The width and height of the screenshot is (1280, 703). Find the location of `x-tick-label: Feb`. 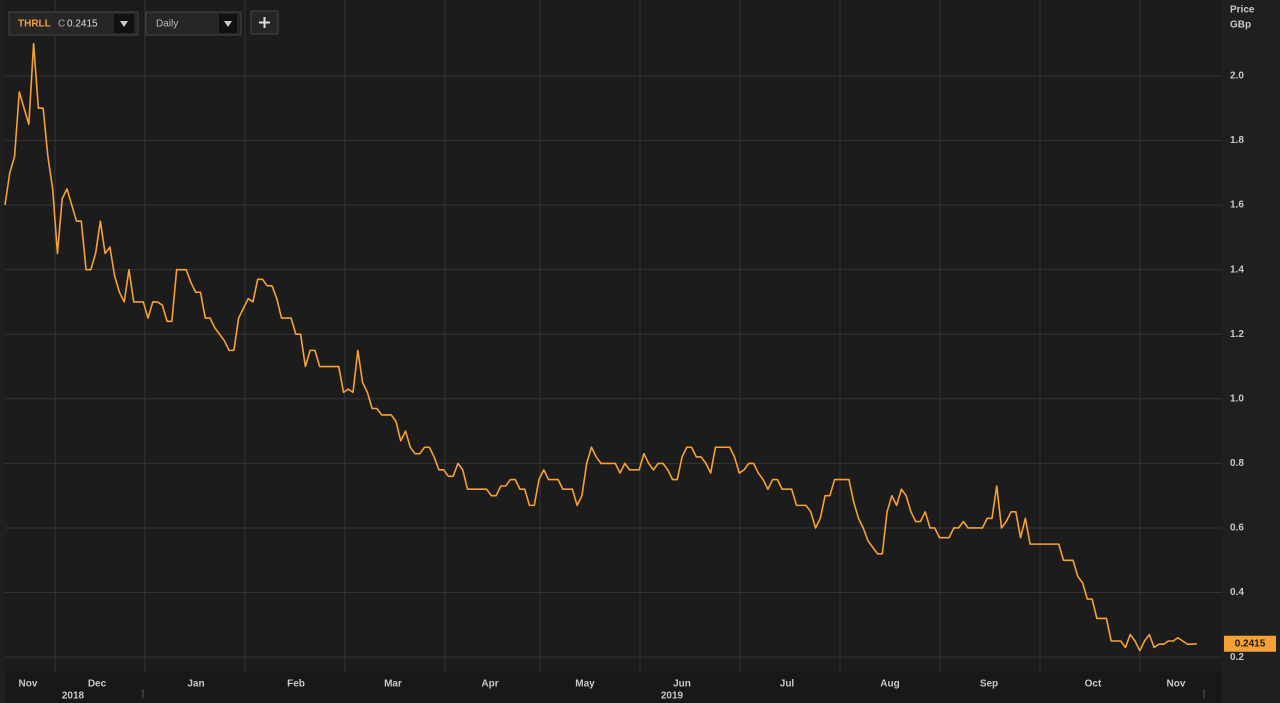

x-tick-label: Feb is located at coordinates (296, 684).